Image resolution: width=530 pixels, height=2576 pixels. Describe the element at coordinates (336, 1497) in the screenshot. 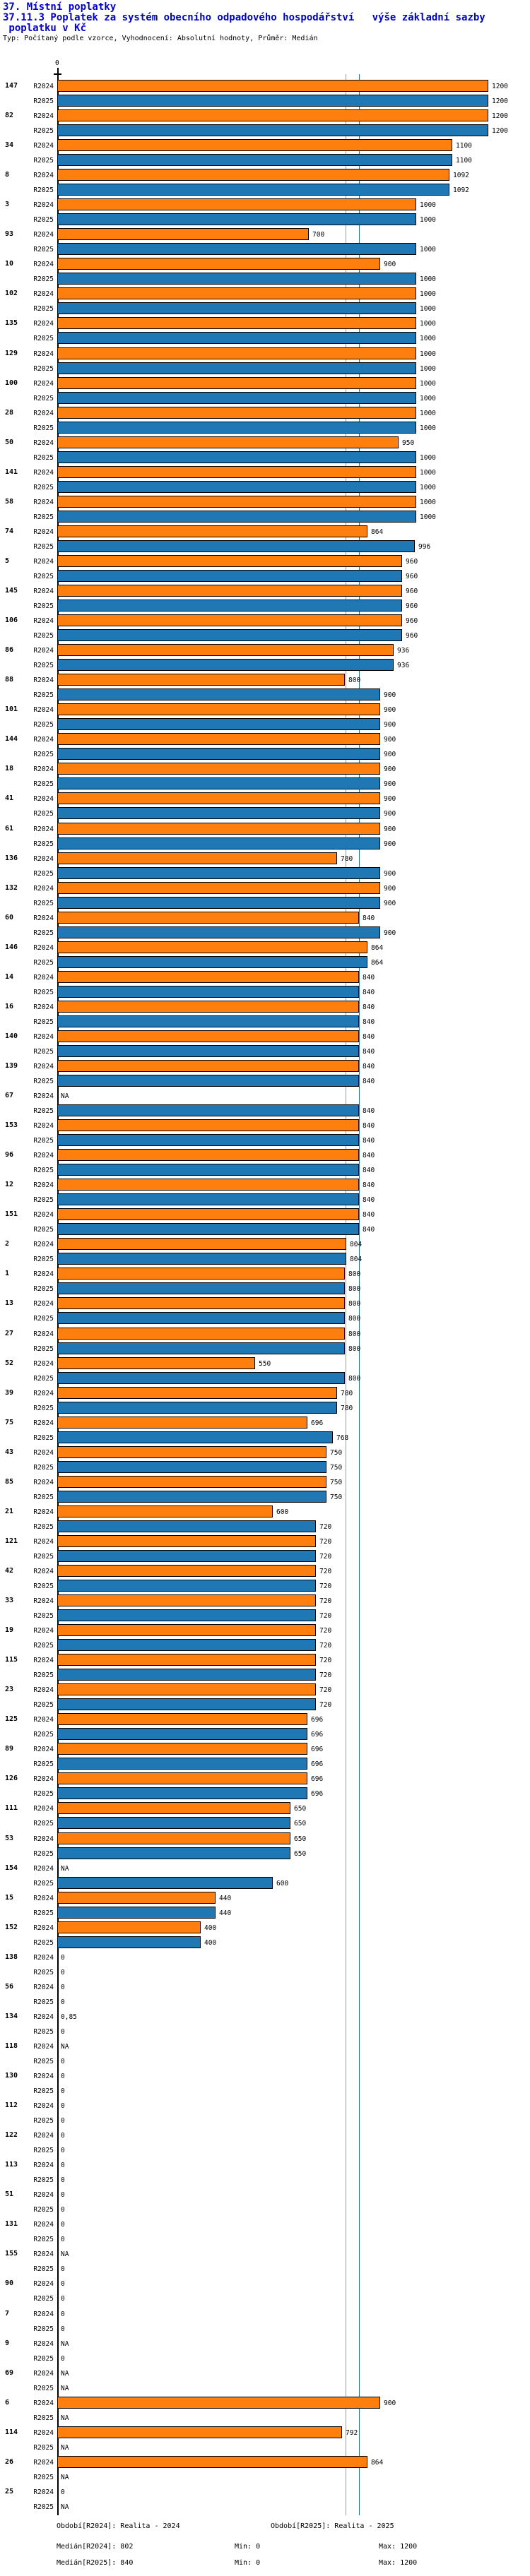

I see `bar-value-label: 750` at that location.